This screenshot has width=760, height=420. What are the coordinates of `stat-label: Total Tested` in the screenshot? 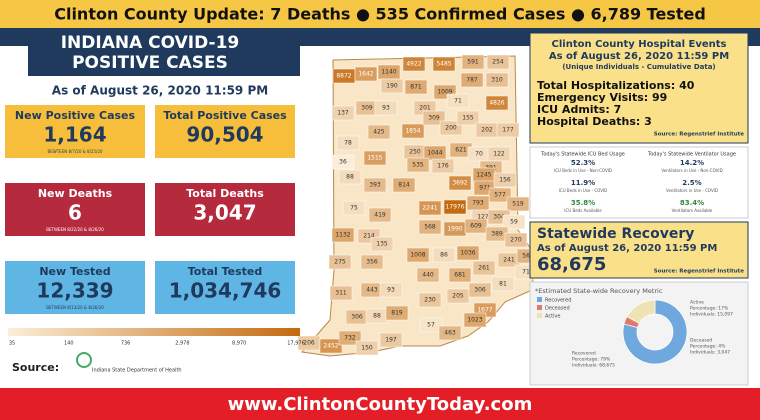 It's located at (225, 271).